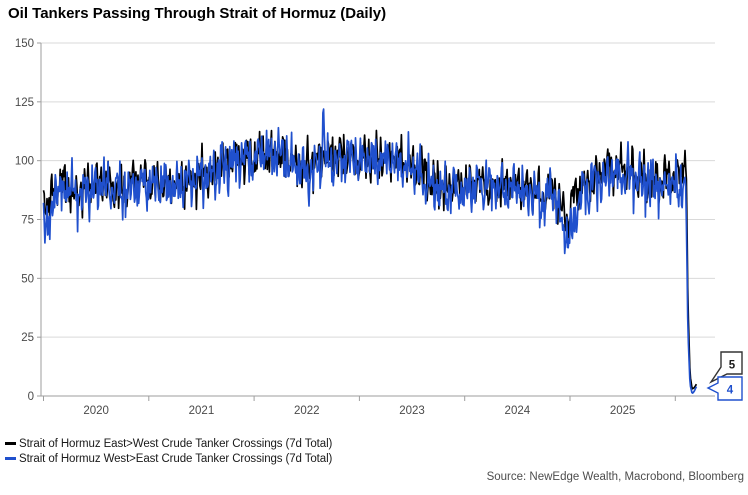  Describe the element at coordinates (96, 411) in the screenshot. I see `svg-text: 2020` at that location.